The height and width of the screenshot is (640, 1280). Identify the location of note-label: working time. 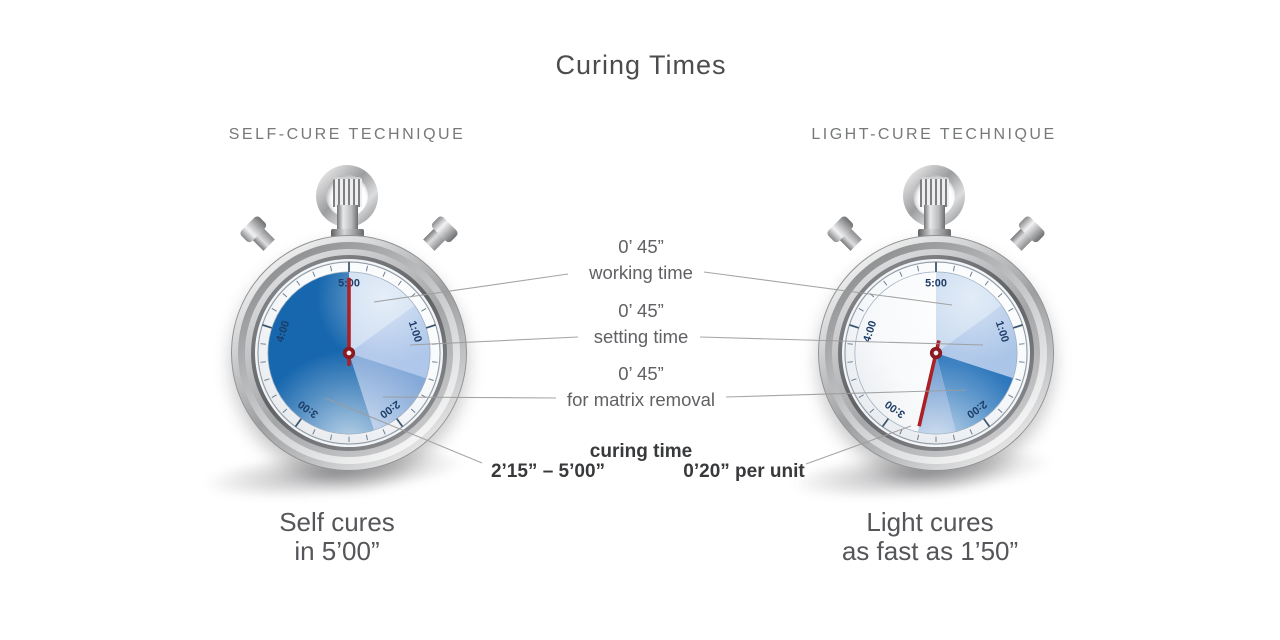
(641, 272).